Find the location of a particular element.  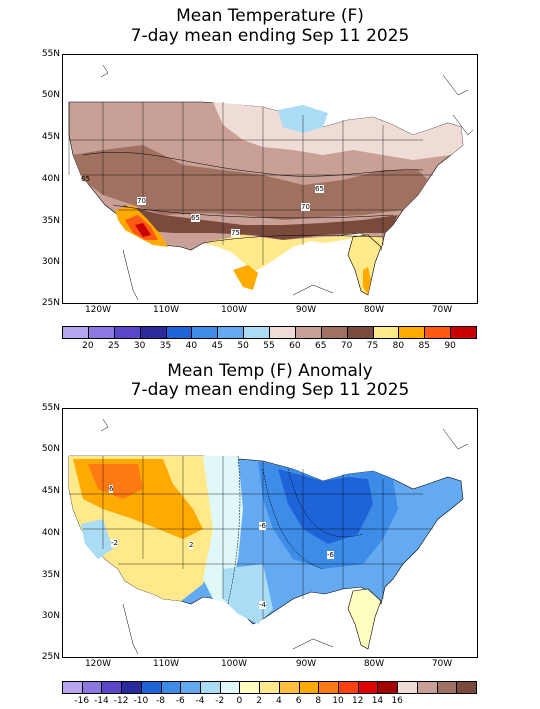

bottom-colorbar-label: -10 is located at coordinates (141, 701).